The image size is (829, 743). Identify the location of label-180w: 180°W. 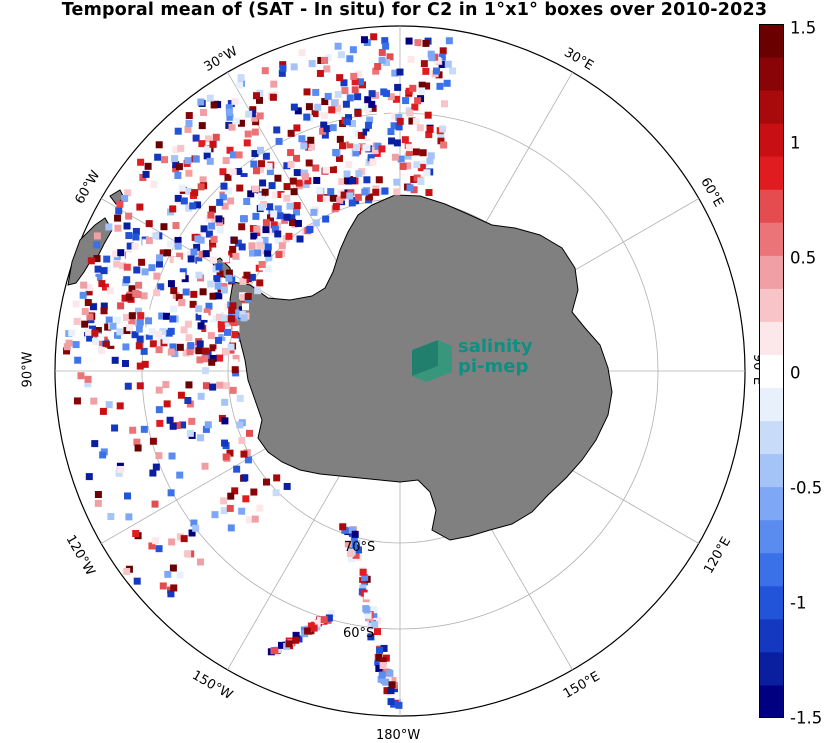
(398, 735).